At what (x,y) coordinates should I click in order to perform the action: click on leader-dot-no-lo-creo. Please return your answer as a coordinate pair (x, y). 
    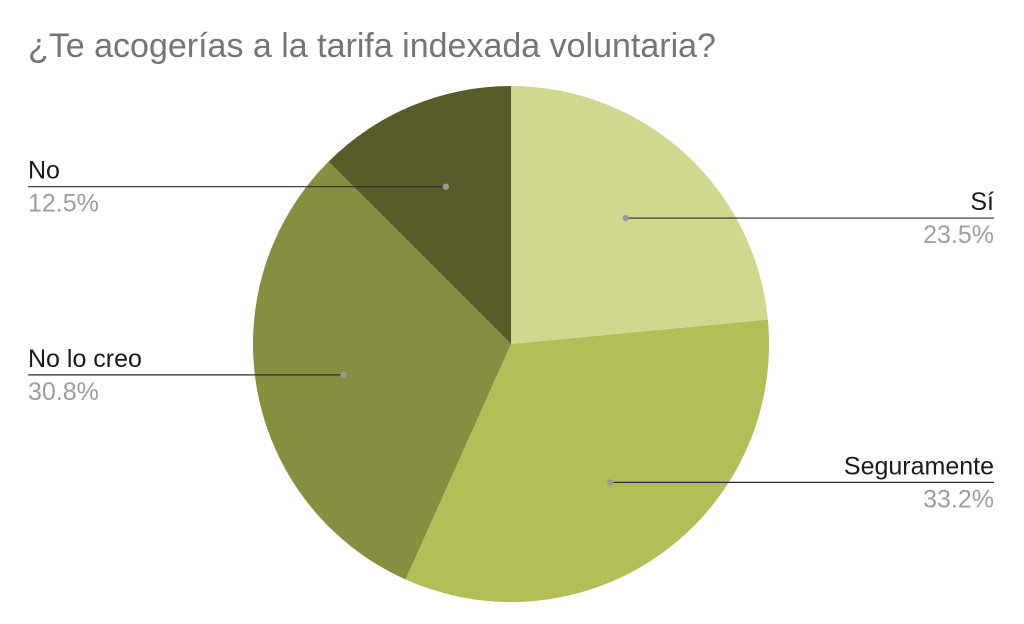
    Looking at the image, I should click on (343, 375).